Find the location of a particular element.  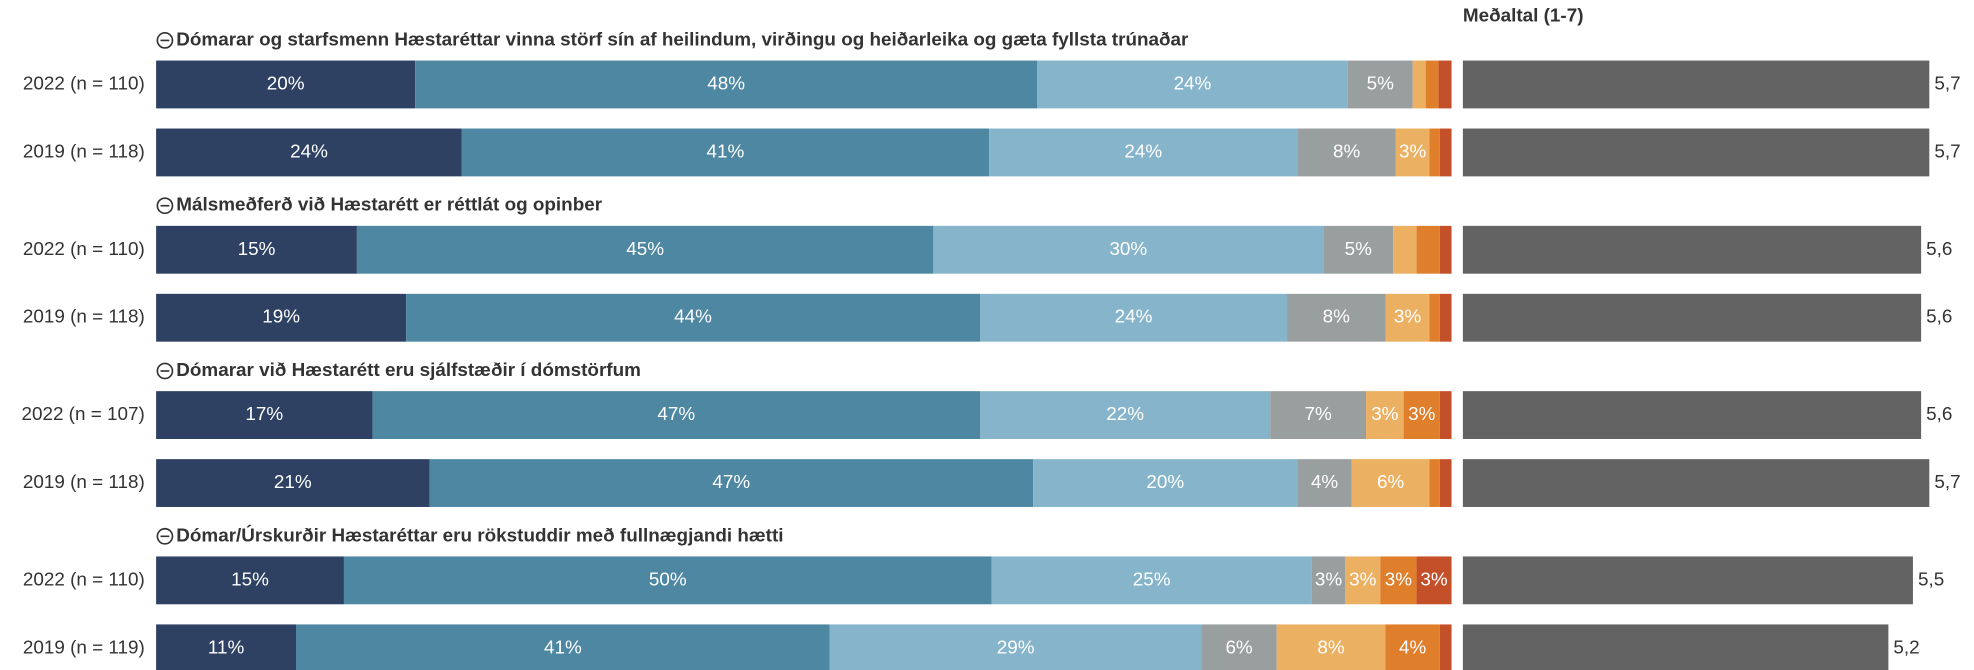

segment-label: 11% is located at coordinates (226, 647).